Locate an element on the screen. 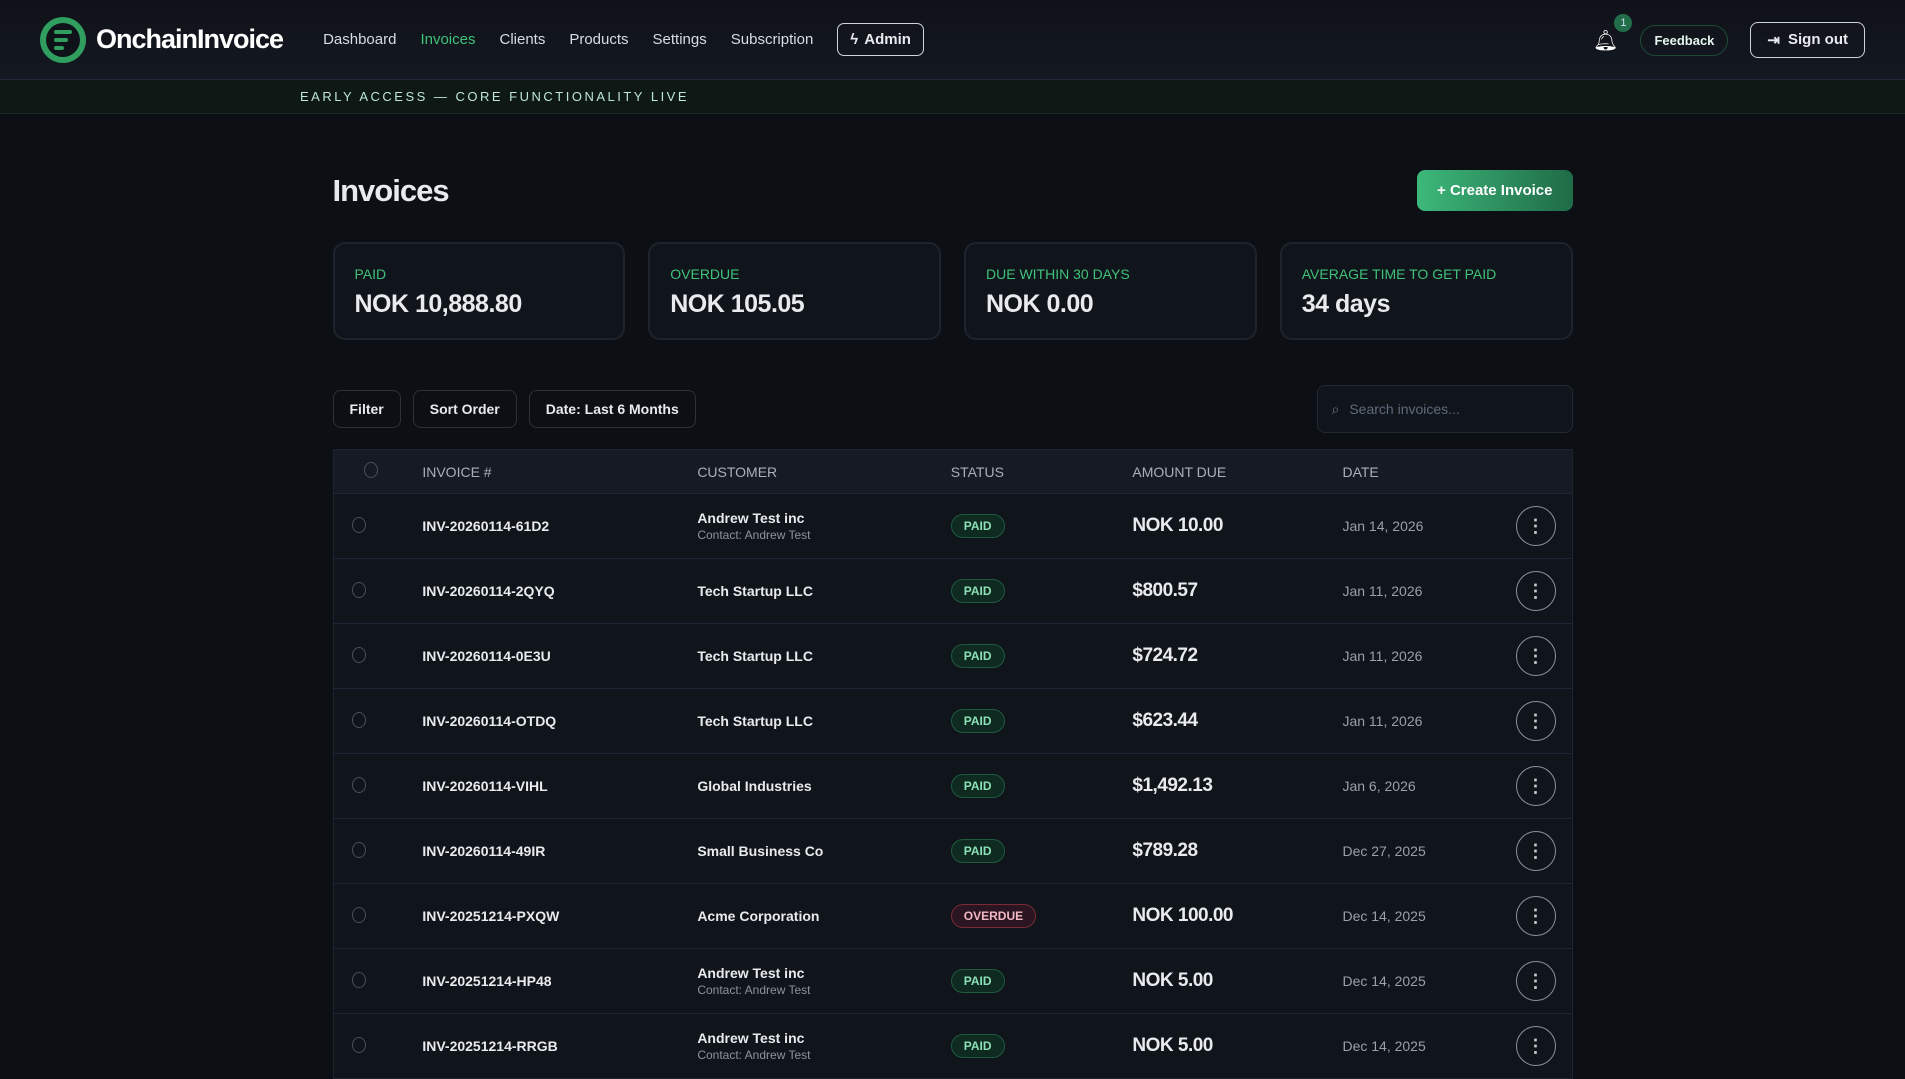 This screenshot has height=1079, width=1905. nav-products: Products is located at coordinates (599, 39).